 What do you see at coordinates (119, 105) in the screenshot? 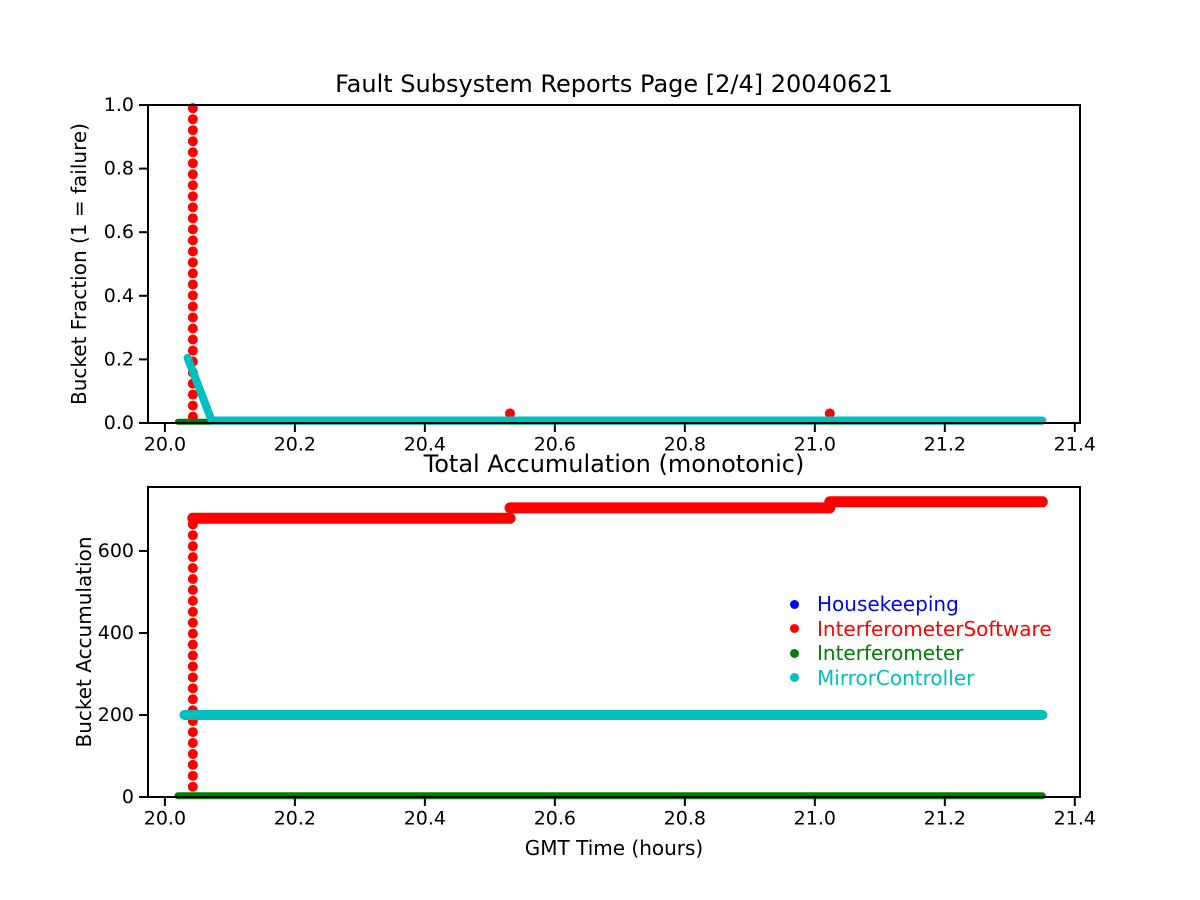
I see `y-tick-label: 1.0` at bounding box center [119, 105].